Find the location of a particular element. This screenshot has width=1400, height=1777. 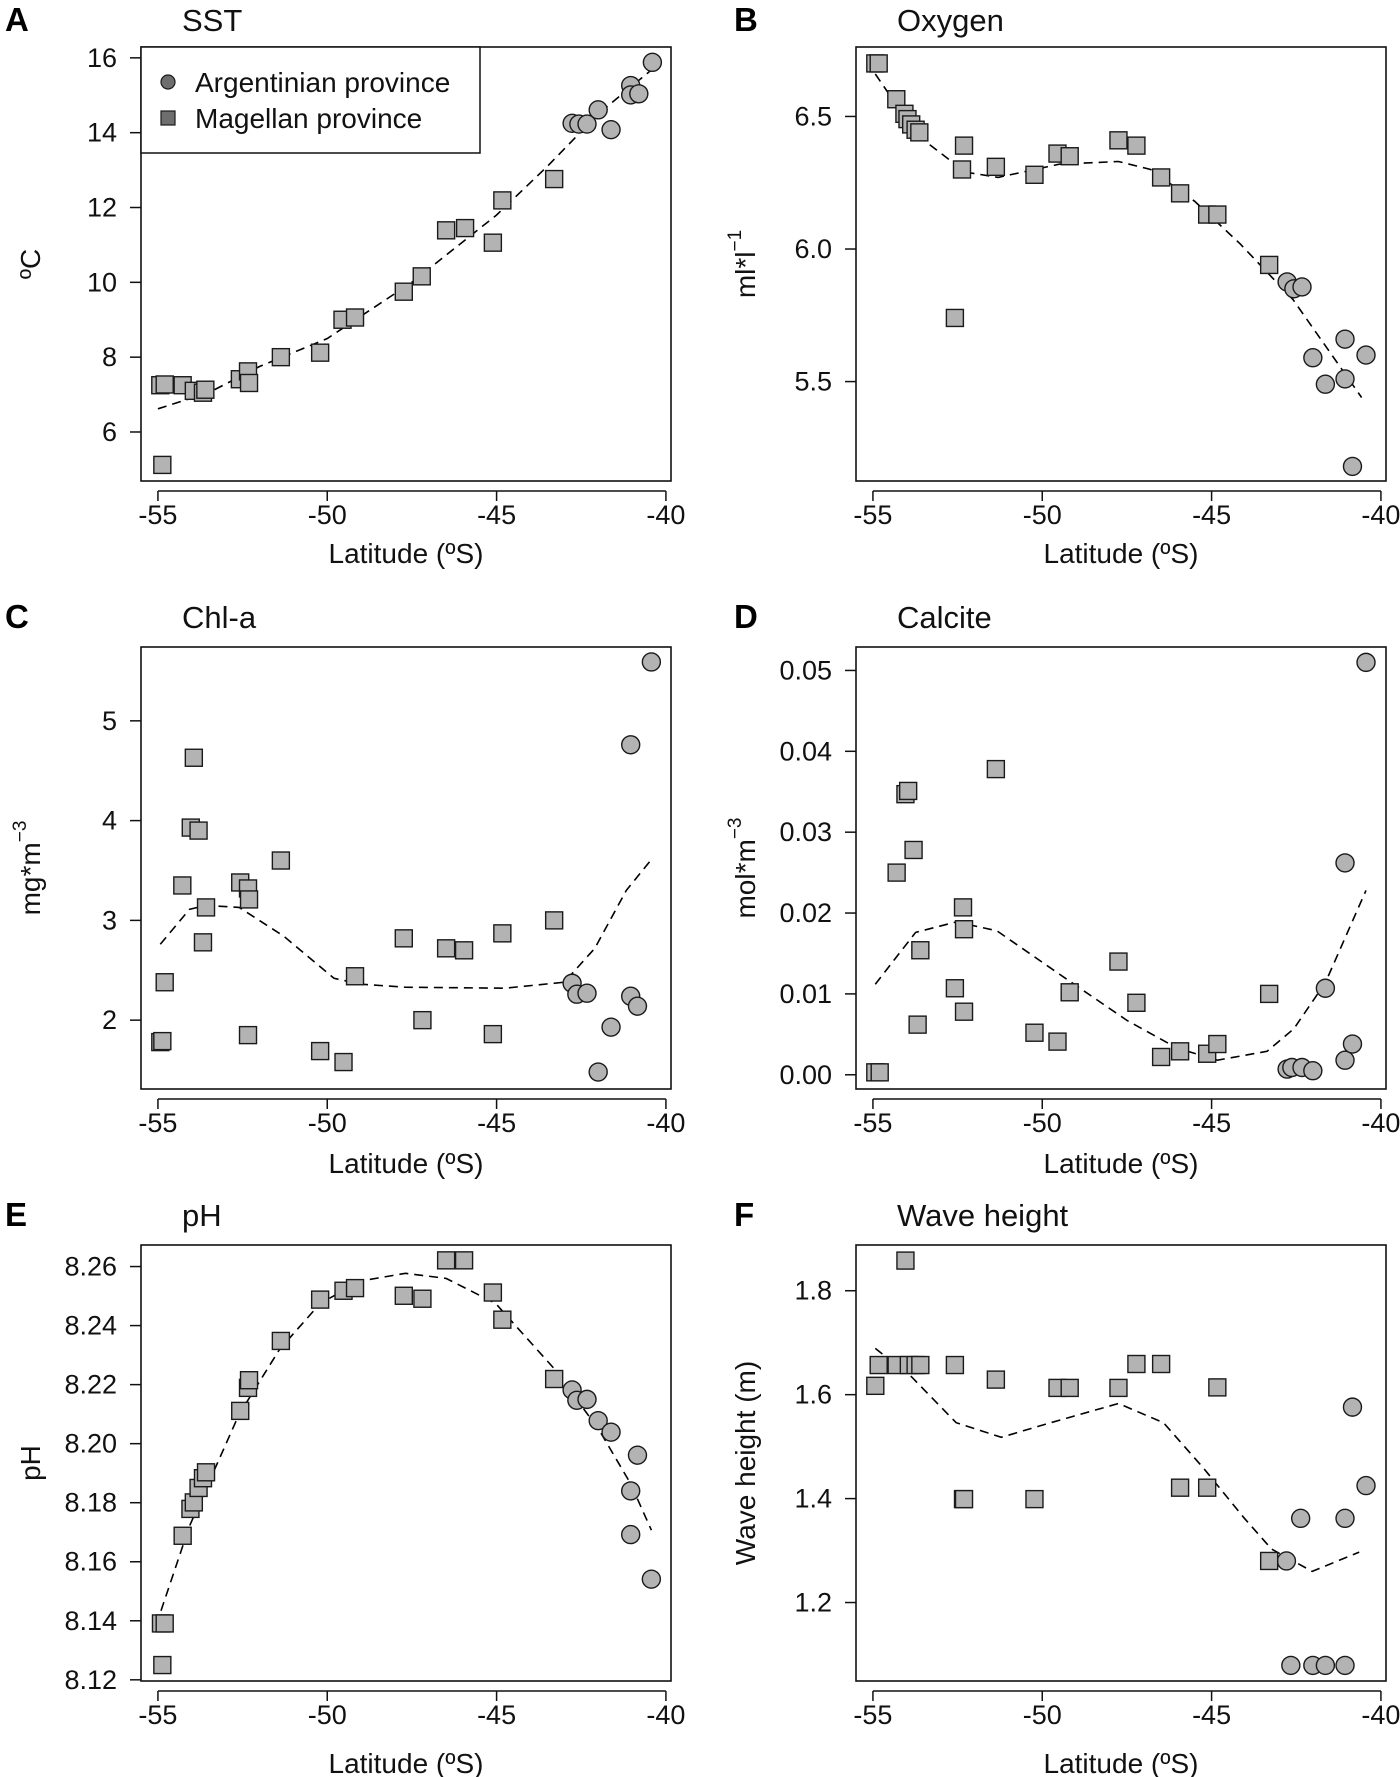

y-axis-label-text: pH is located at coordinates (30, 1463).